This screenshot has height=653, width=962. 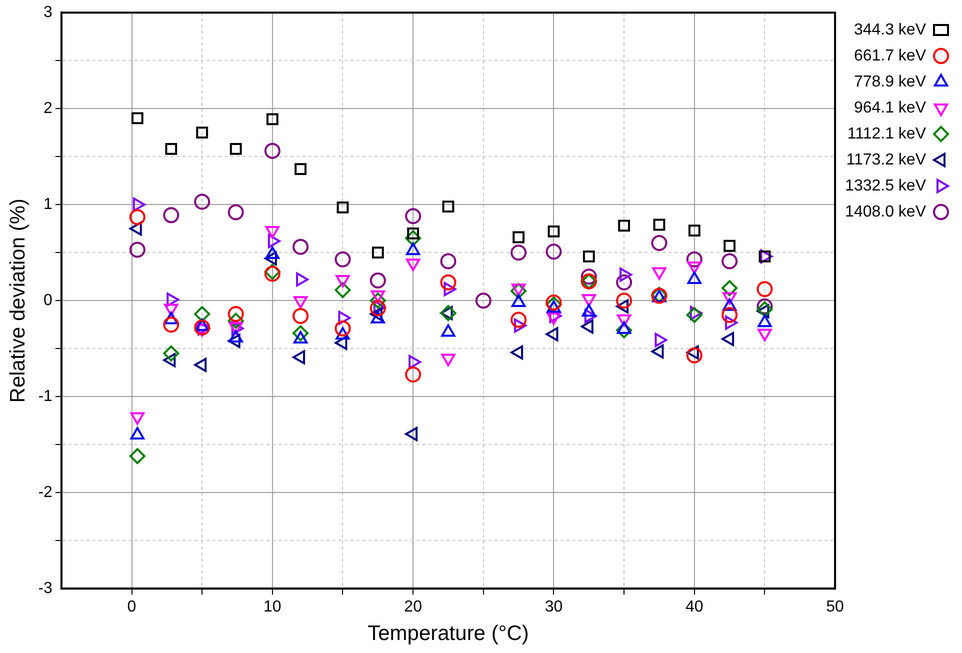 I want to click on legend-label: 1173.2 keV, so click(x=886, y=159).